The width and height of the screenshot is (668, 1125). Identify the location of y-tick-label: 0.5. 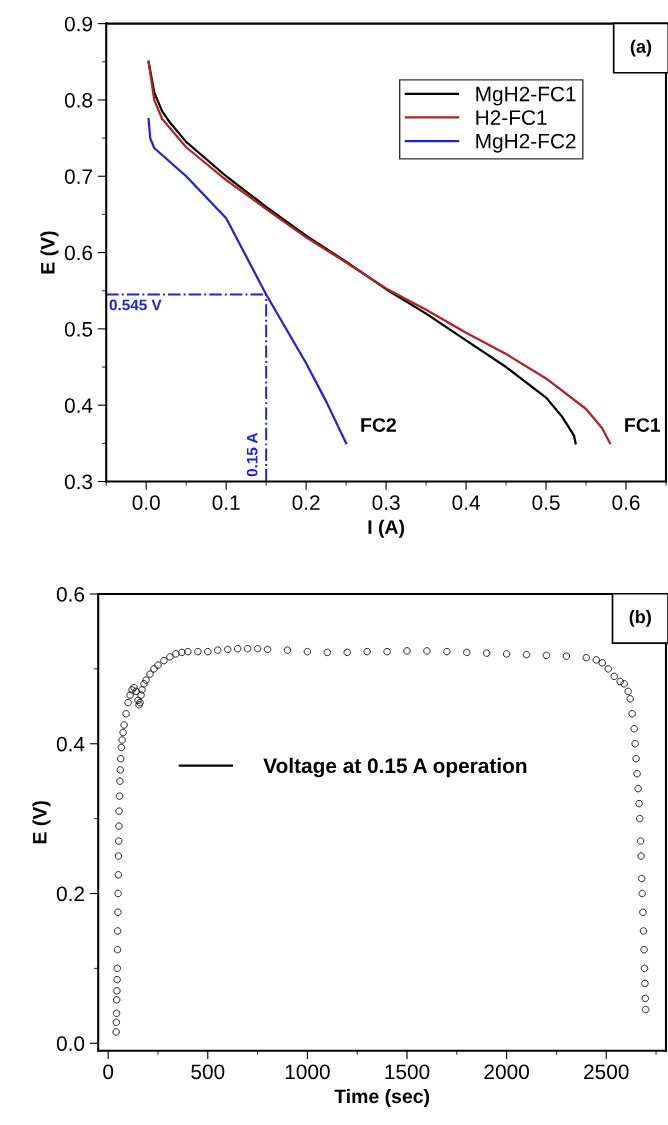
(78, 329).